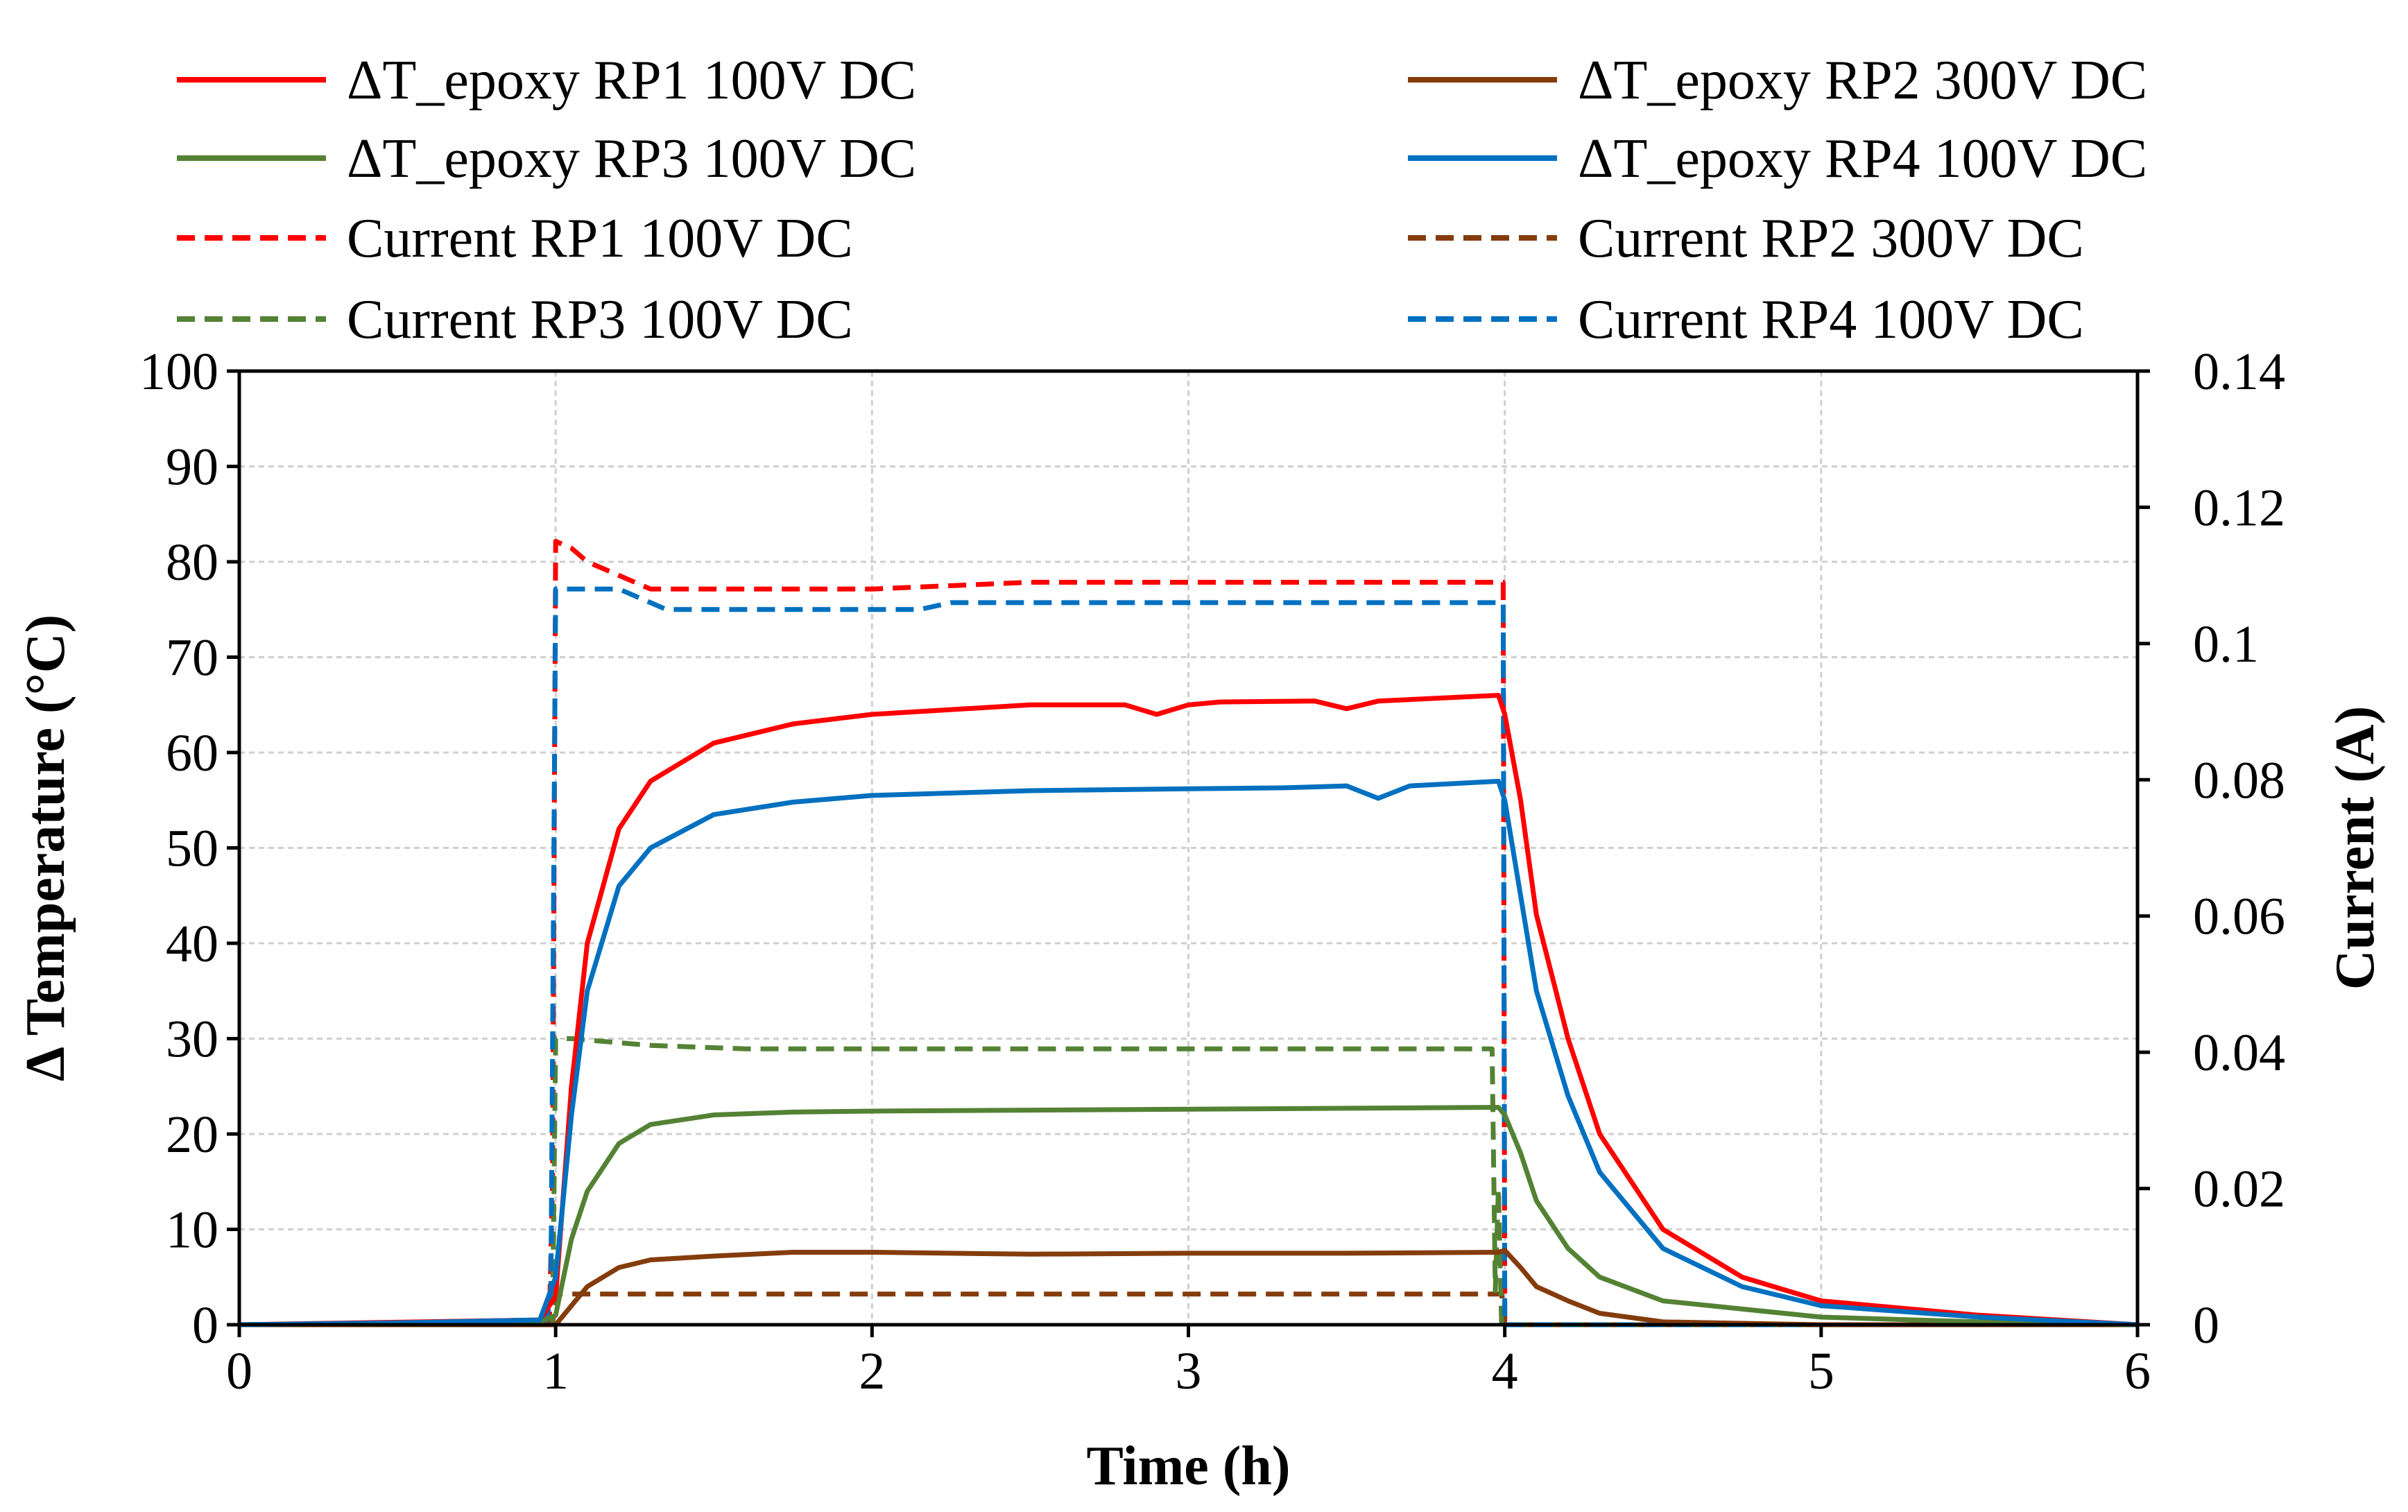  What do you see at coordinates (1831, 239) in the screenshot?
I see `legend-label: Current RP2 300V DC` at bounding box center [1831, 239].